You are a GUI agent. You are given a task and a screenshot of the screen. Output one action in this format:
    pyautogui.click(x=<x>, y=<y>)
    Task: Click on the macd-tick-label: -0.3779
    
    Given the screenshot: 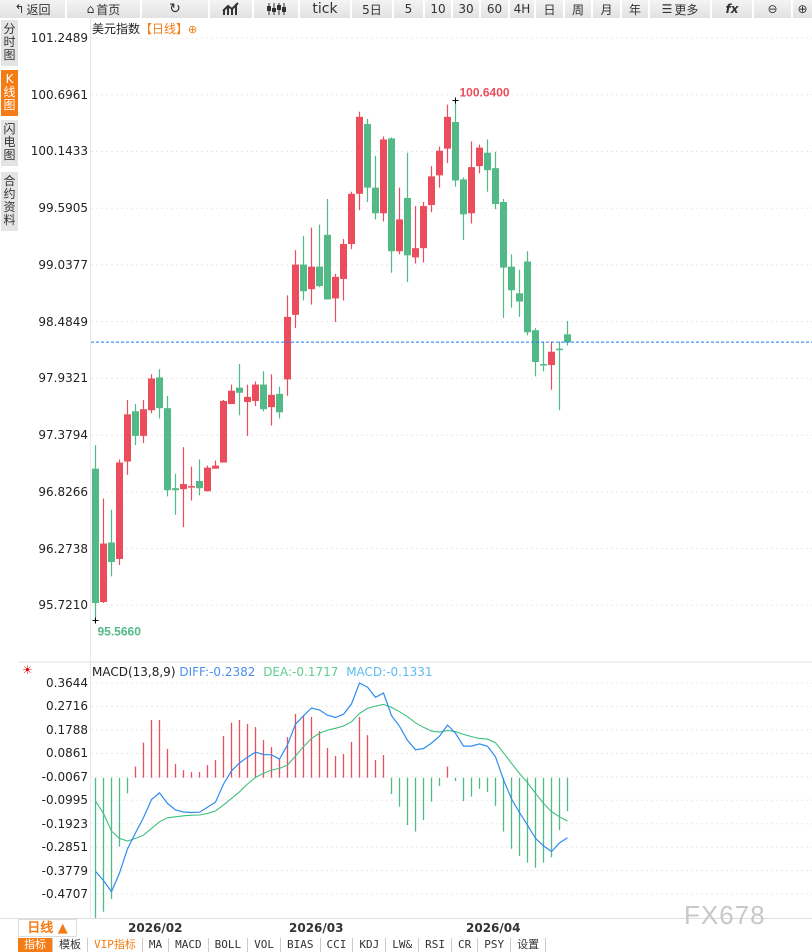 What is the action you would take?
    pyautogui.click(x=64, y=870)
    